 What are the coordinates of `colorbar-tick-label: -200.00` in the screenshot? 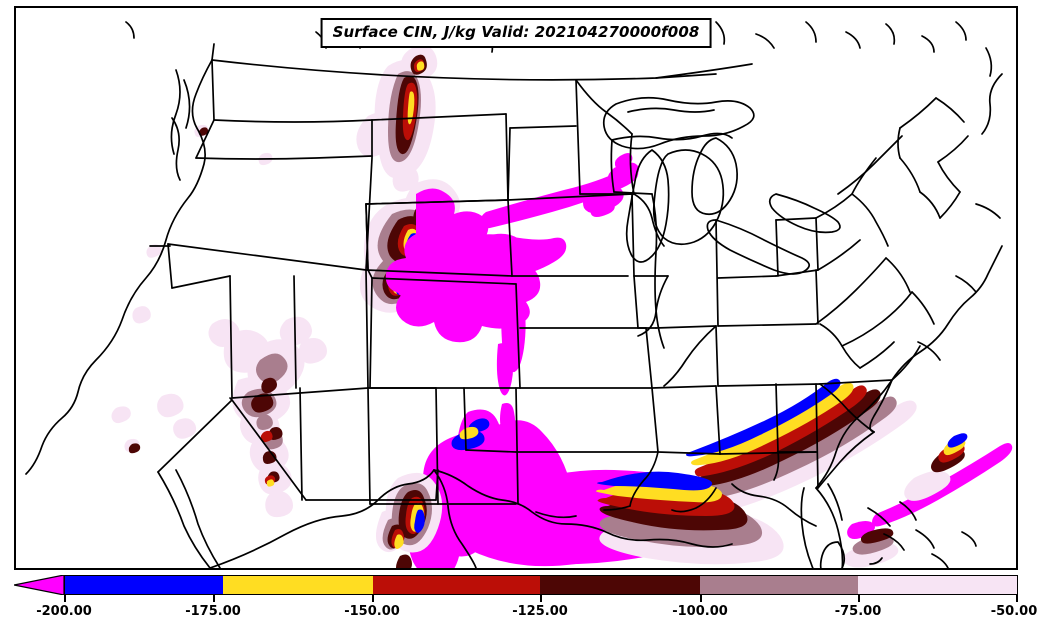 It's located at (64, 611).